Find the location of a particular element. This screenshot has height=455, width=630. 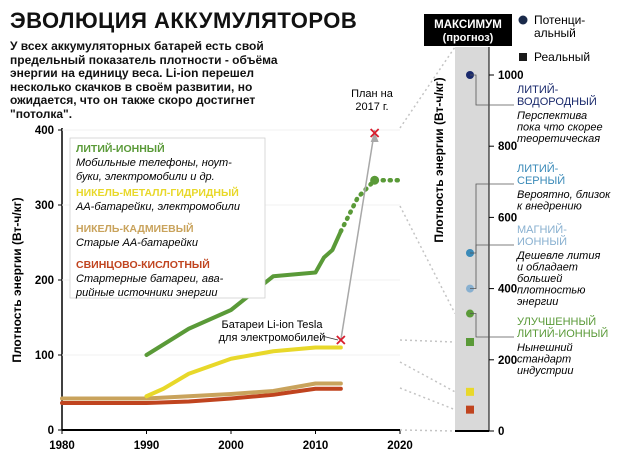

legend-item: НИКЕЛЬ-КАДМИЕВЫЙ Старые АА-батарейки is located at coordinates (137, 235).